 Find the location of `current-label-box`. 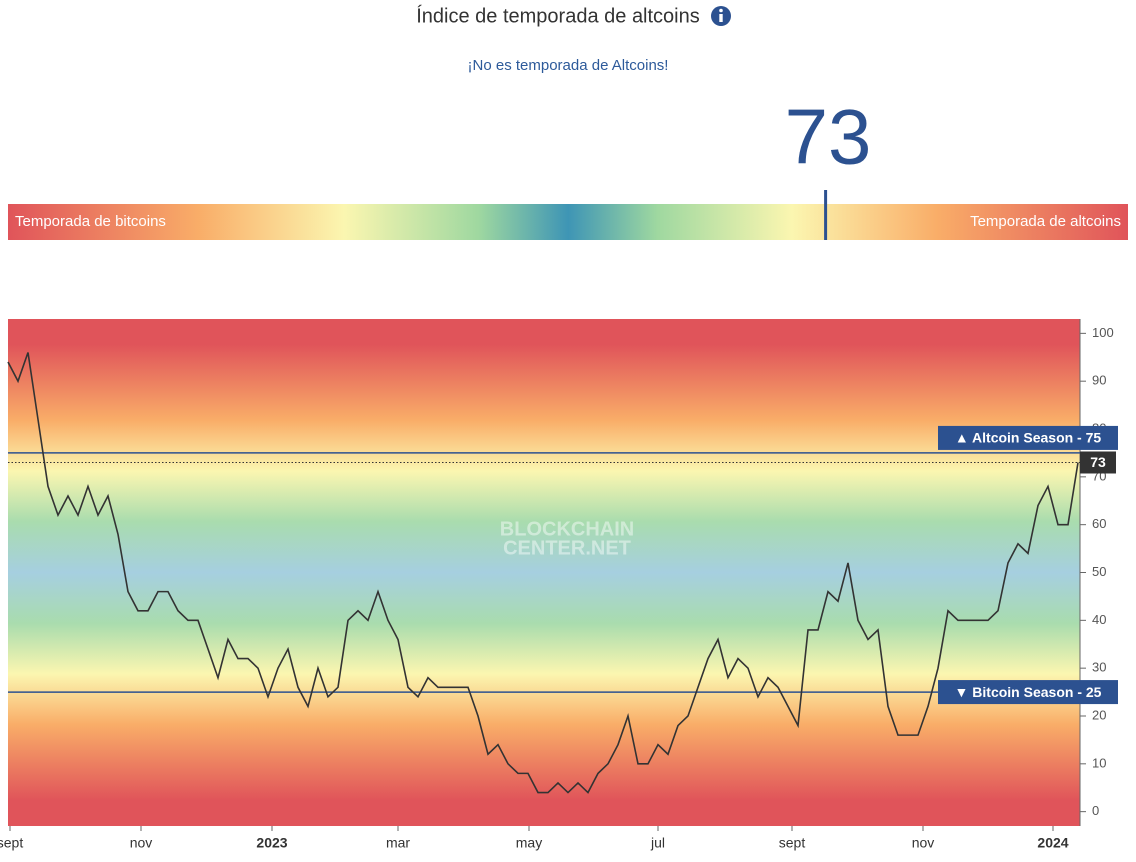

current-label-box is located at coordinates (1098, 462).